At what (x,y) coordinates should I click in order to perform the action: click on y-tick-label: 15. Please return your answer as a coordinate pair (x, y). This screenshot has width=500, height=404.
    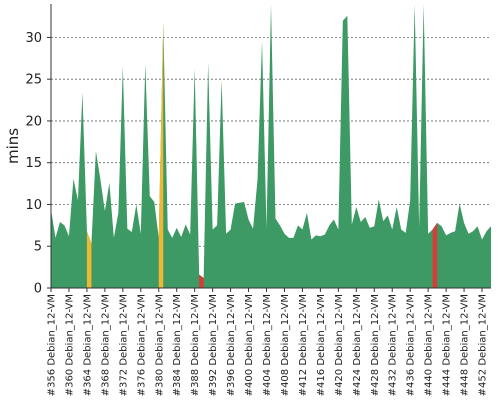
    Looking at the image, I should click on (33, 163).